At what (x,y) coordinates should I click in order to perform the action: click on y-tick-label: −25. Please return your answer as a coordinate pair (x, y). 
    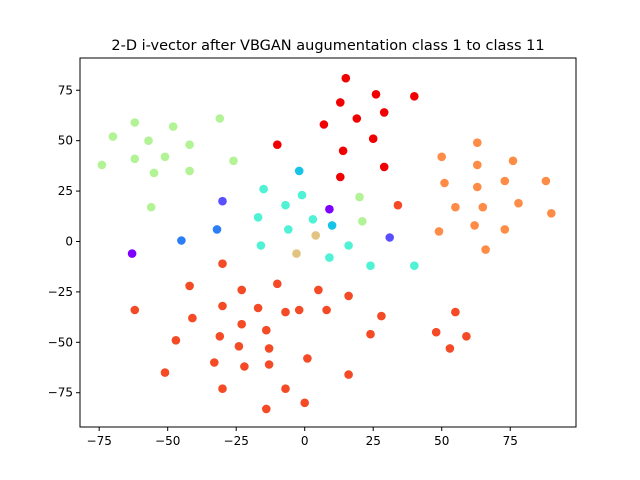
    Looking at the image, I should click on (60, 292).